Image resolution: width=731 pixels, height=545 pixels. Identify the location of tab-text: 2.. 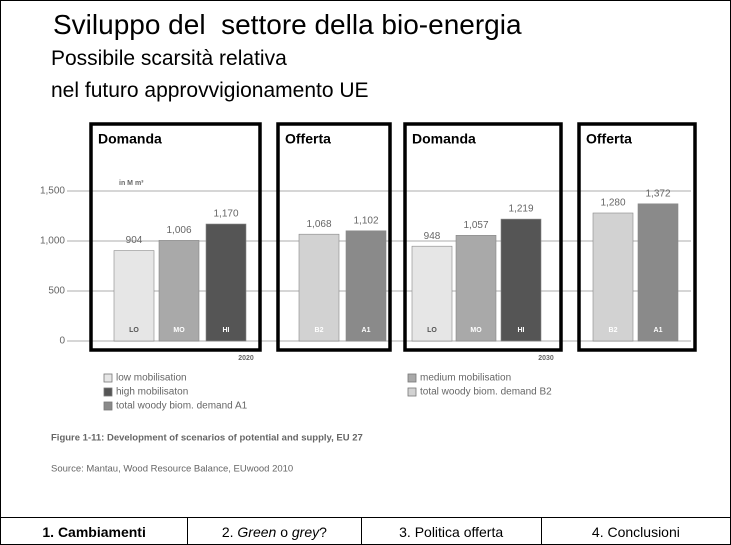
(229, 531).